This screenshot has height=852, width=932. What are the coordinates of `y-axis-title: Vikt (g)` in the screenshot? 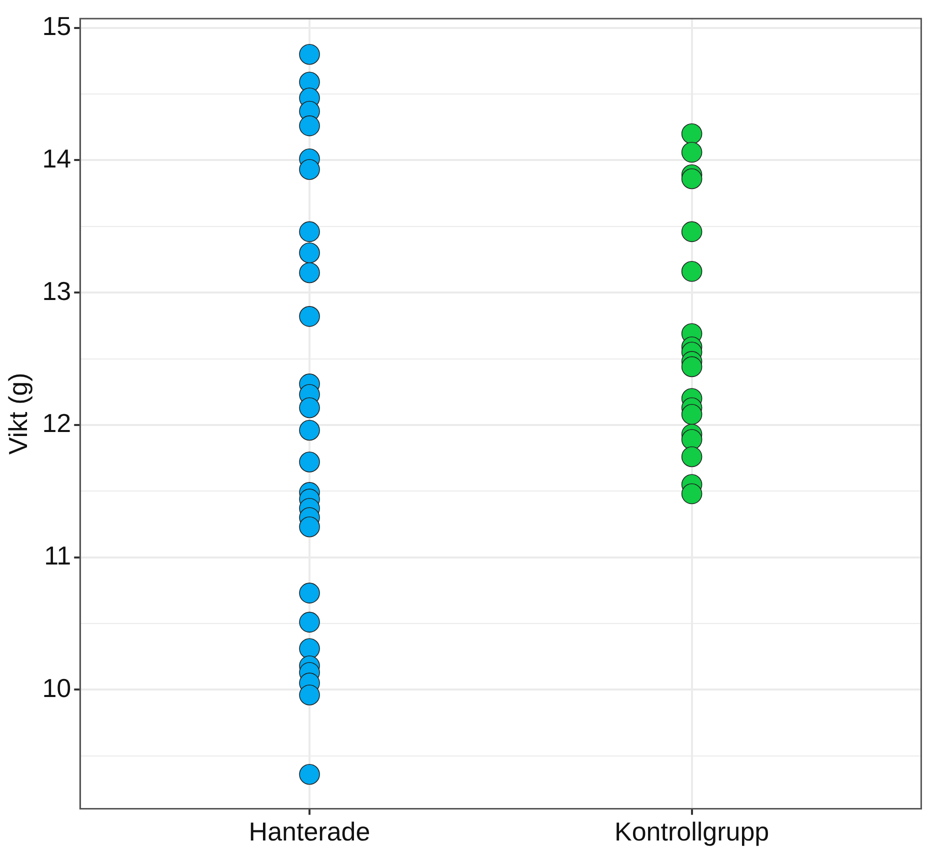 It's located at (17, 413).